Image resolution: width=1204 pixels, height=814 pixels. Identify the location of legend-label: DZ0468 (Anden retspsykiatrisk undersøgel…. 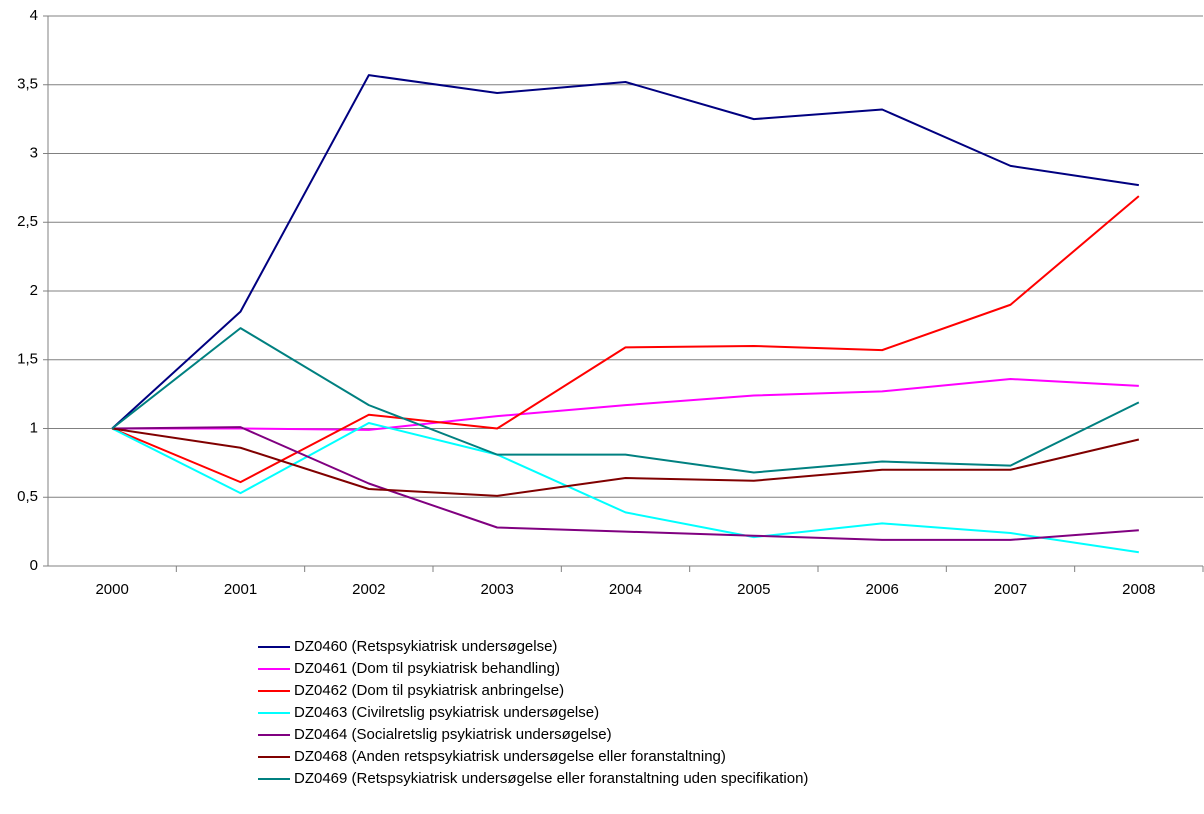
(510, 756).